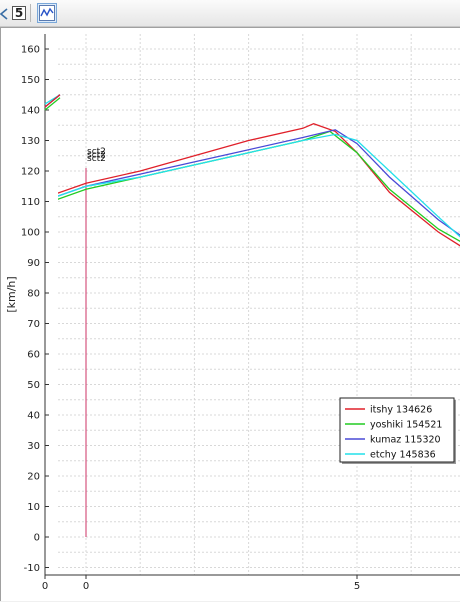 Image resolution: width=460 pixels, height=602 pixels. I want to click on y-tick-label: 80, so click(33, 294).